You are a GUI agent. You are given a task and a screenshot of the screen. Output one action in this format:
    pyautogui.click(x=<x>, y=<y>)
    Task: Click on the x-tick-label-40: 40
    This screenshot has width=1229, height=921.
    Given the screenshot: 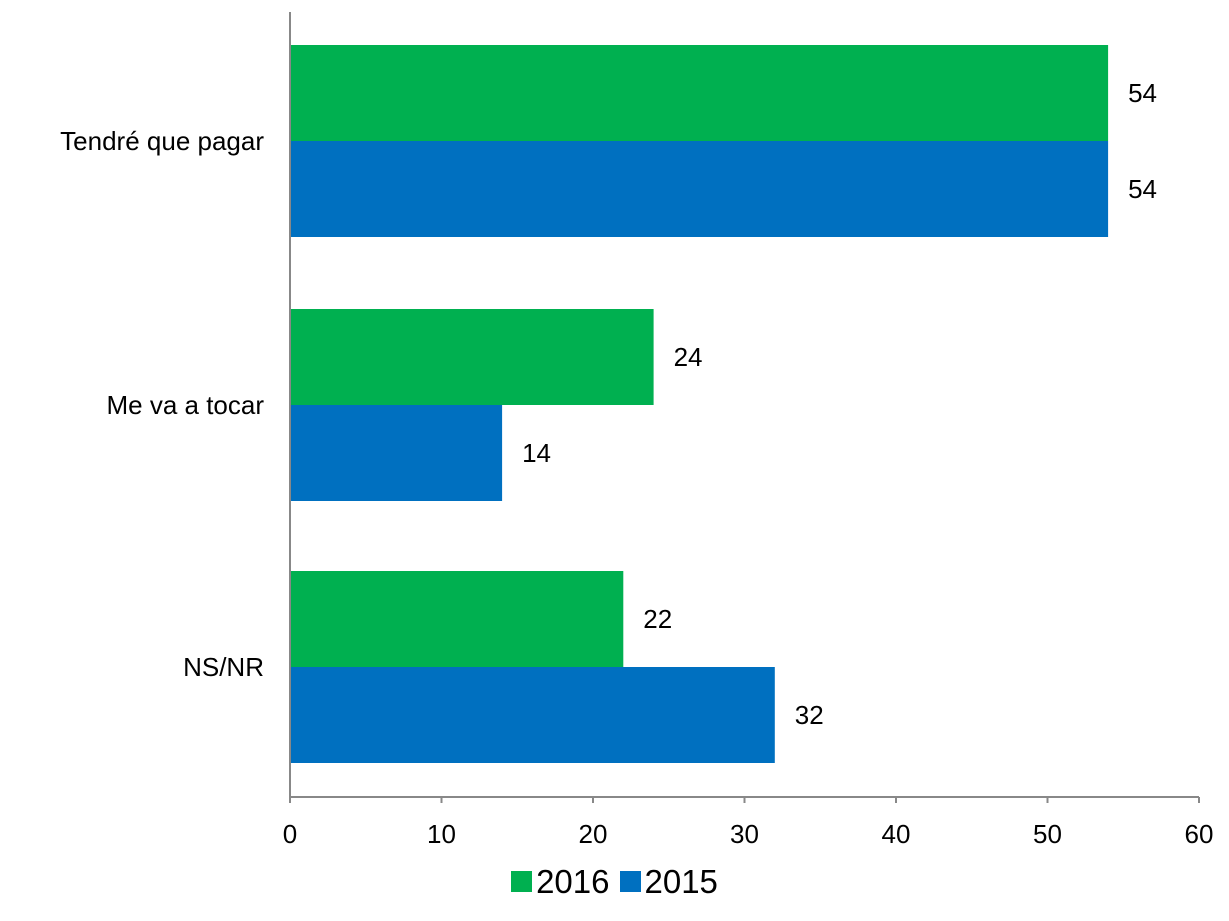 What is the action you would take?
    pyautogui.click(x=896, y=834)
    